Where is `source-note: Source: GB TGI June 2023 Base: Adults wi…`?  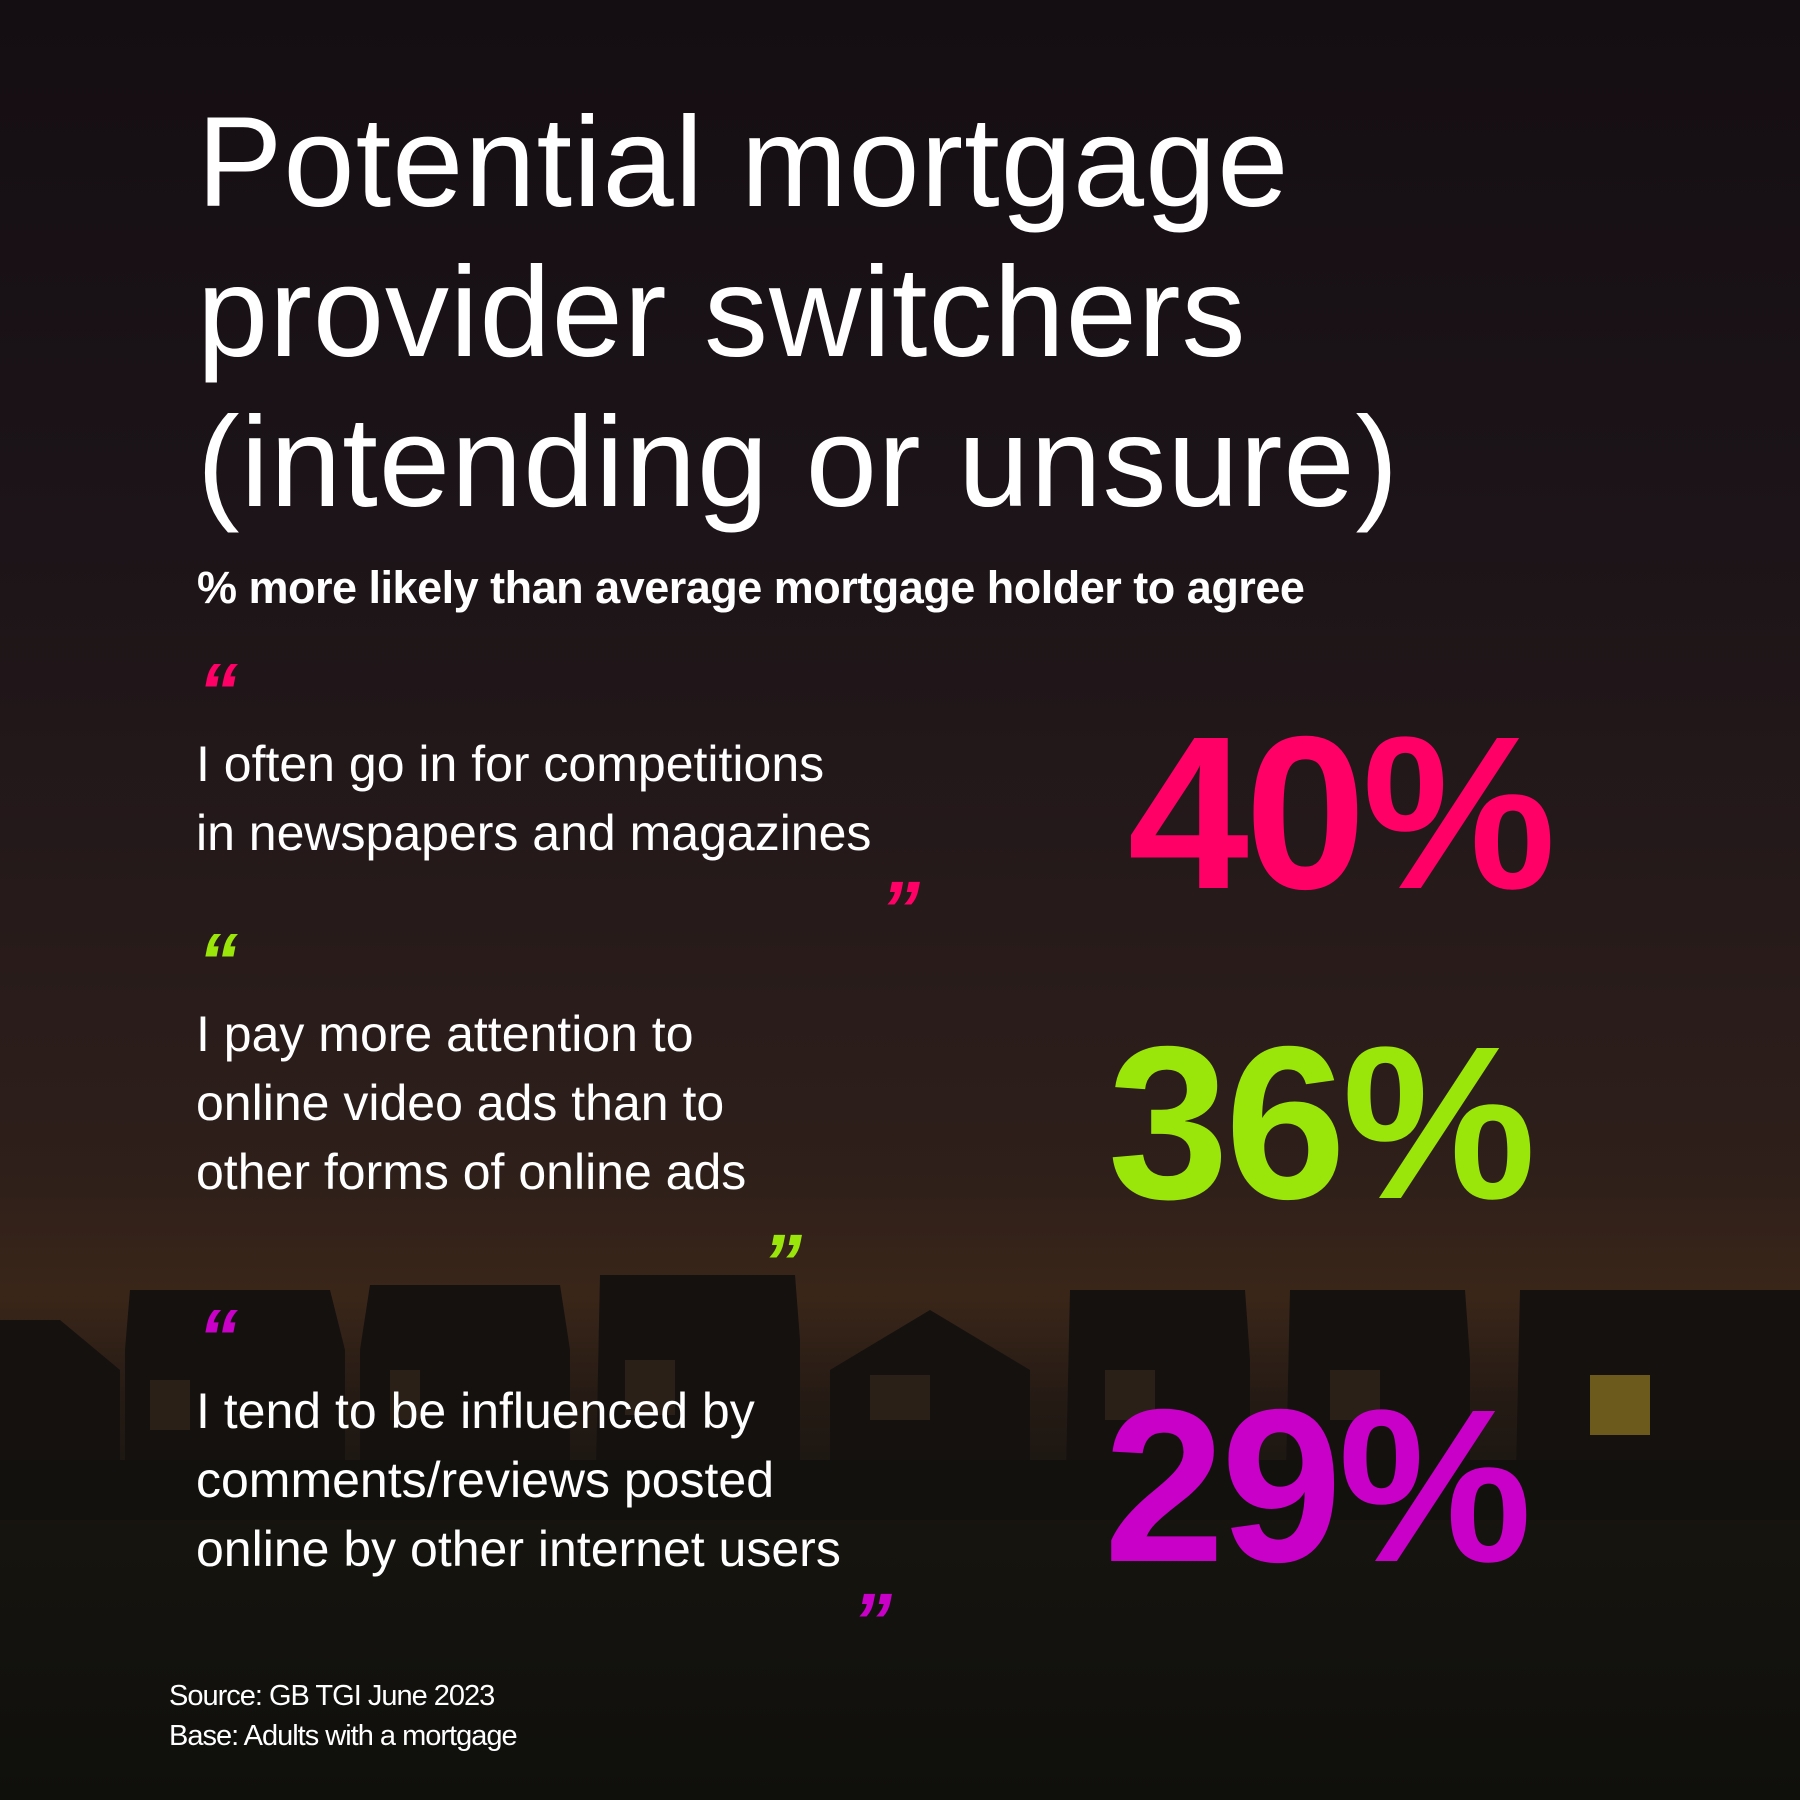
source-note: Source: GB TGI June 2023 Base: Adults wi… is located at coordinates (343, 1716).